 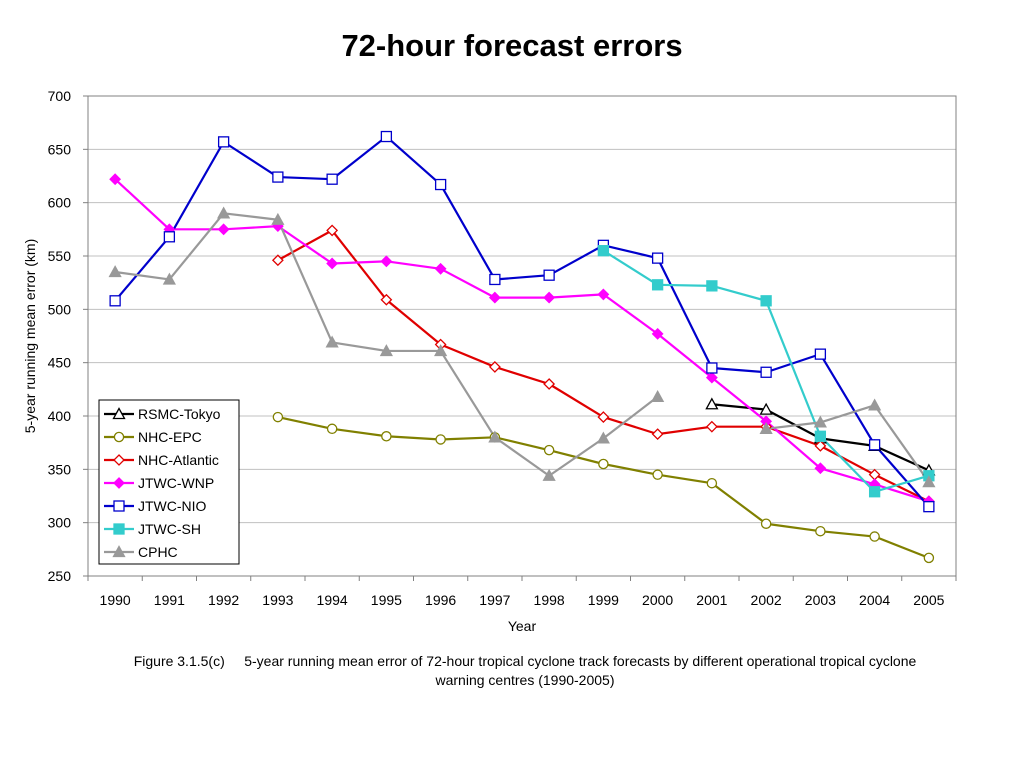 I want to click on x-tick-label: 1999, so click(x=603, y=600).